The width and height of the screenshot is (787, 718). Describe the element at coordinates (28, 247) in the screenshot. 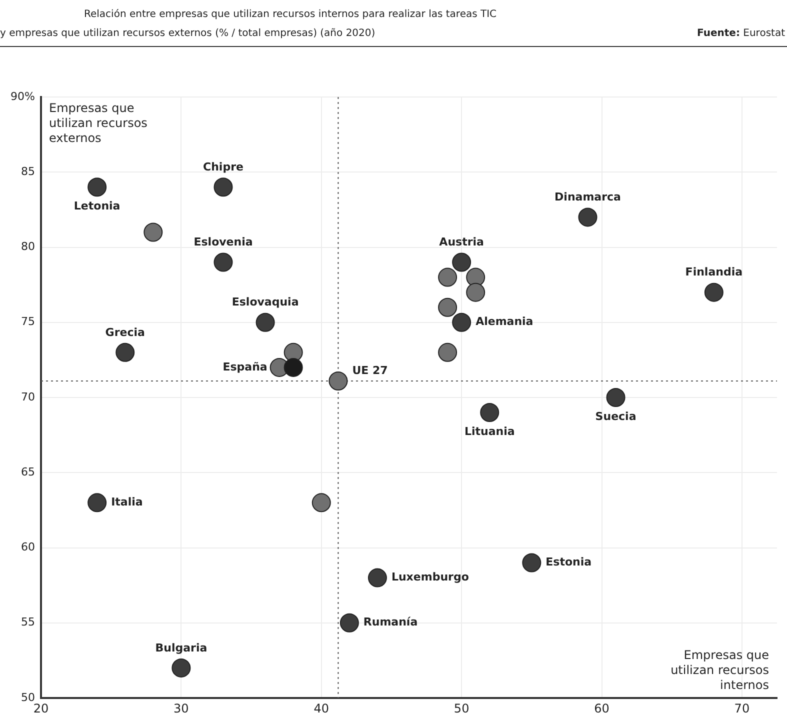

I see `y-tick-label: 80` at that location.